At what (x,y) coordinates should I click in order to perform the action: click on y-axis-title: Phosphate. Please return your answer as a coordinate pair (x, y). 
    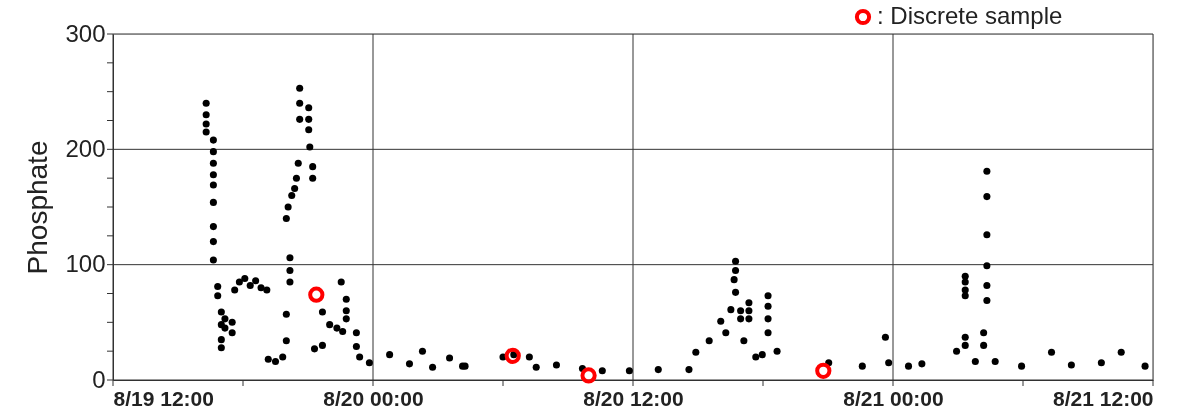
    Looking at the image, I should click on (38, 207).